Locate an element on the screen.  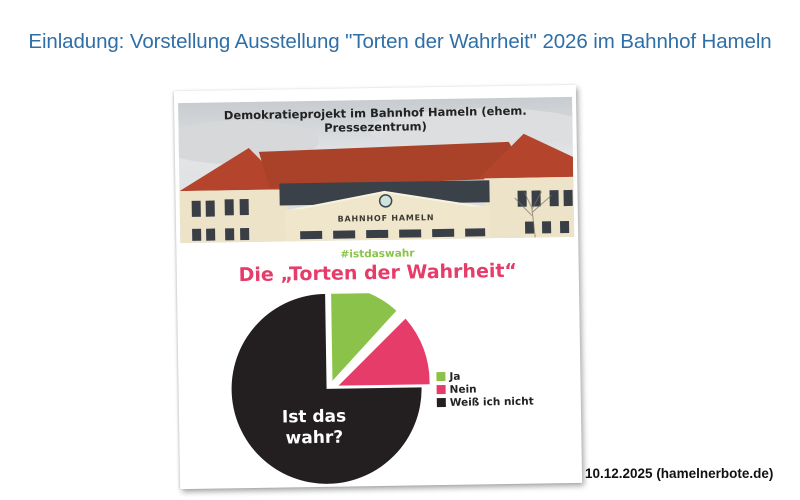
source-date-caption: 10.12.2025 (hamelnerbote.de) is located at coordinates (679, 473).